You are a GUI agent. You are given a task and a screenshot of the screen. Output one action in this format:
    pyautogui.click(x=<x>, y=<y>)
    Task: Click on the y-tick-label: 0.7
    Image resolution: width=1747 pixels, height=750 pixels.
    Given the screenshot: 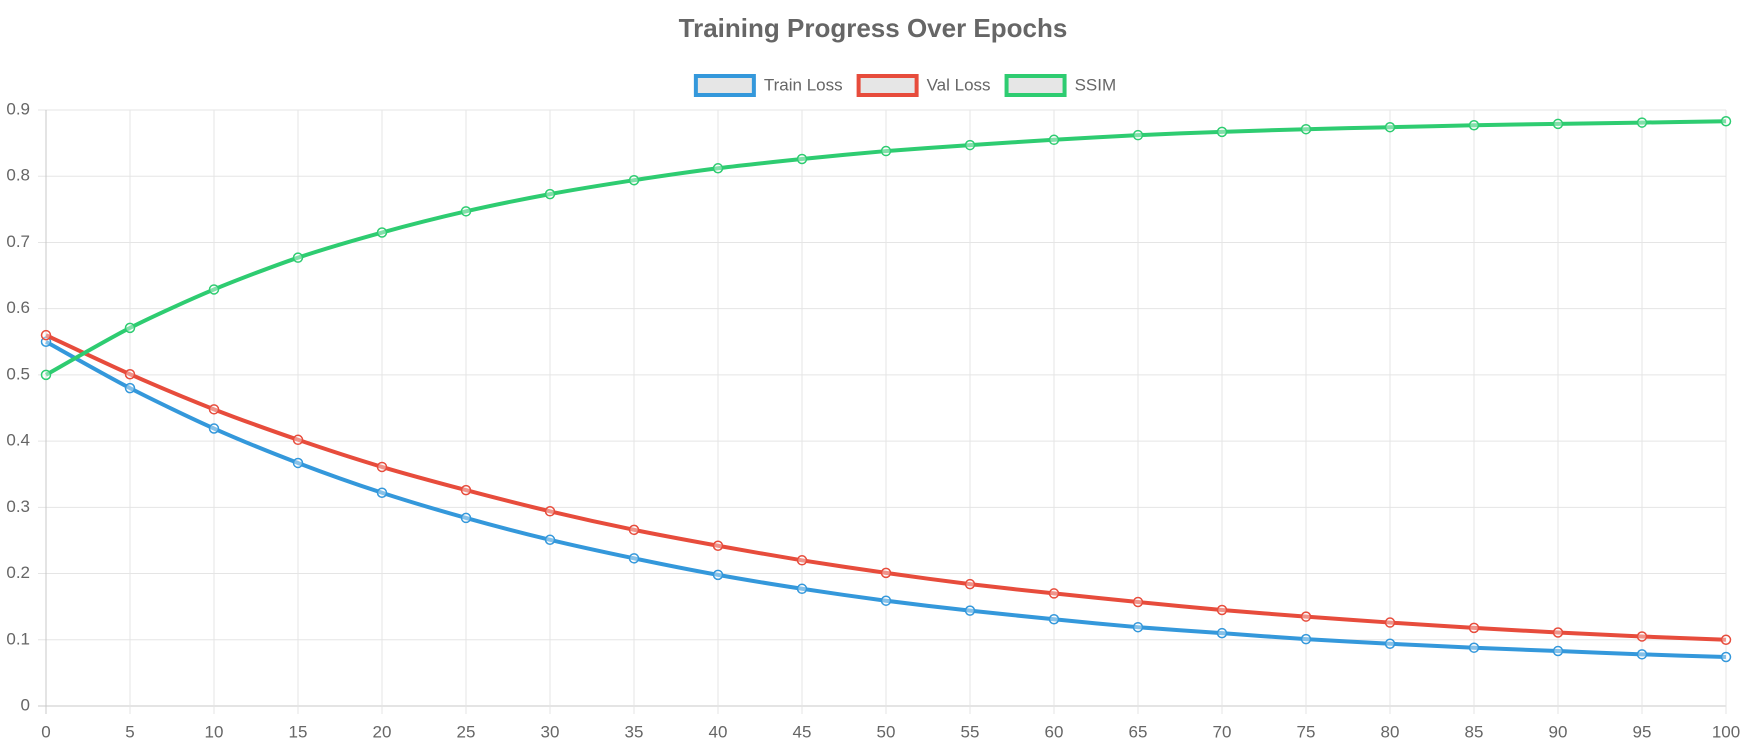 What is the action you would take?
    pyautogui.click(x=18, y=241)
    